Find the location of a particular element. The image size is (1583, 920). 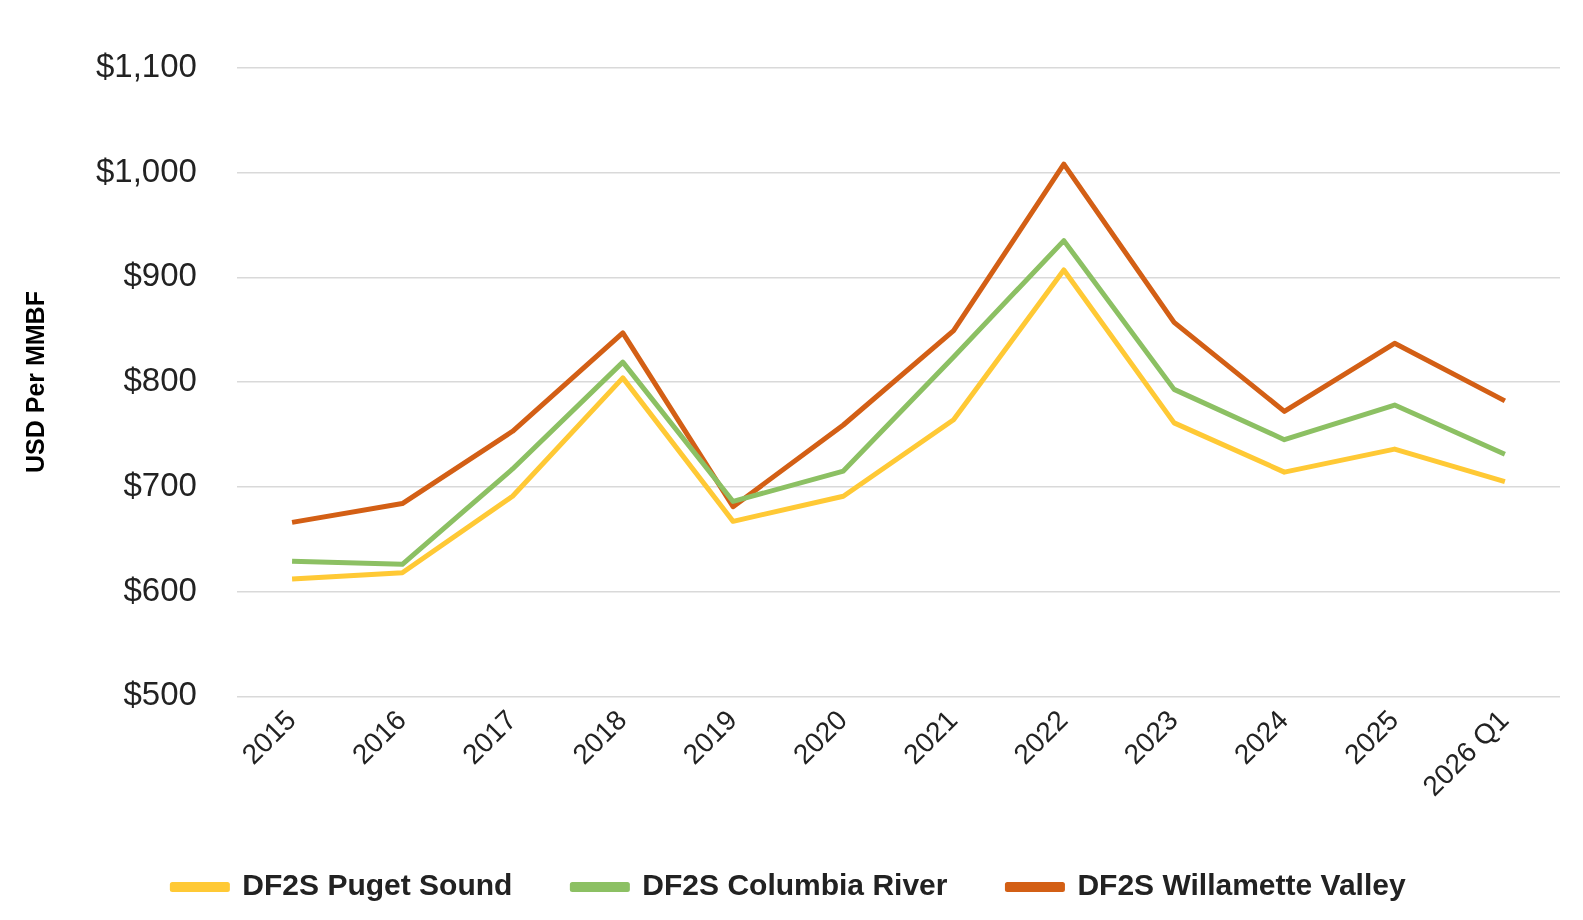

y-tick-label: $900 is located at coordinates (160, 275).